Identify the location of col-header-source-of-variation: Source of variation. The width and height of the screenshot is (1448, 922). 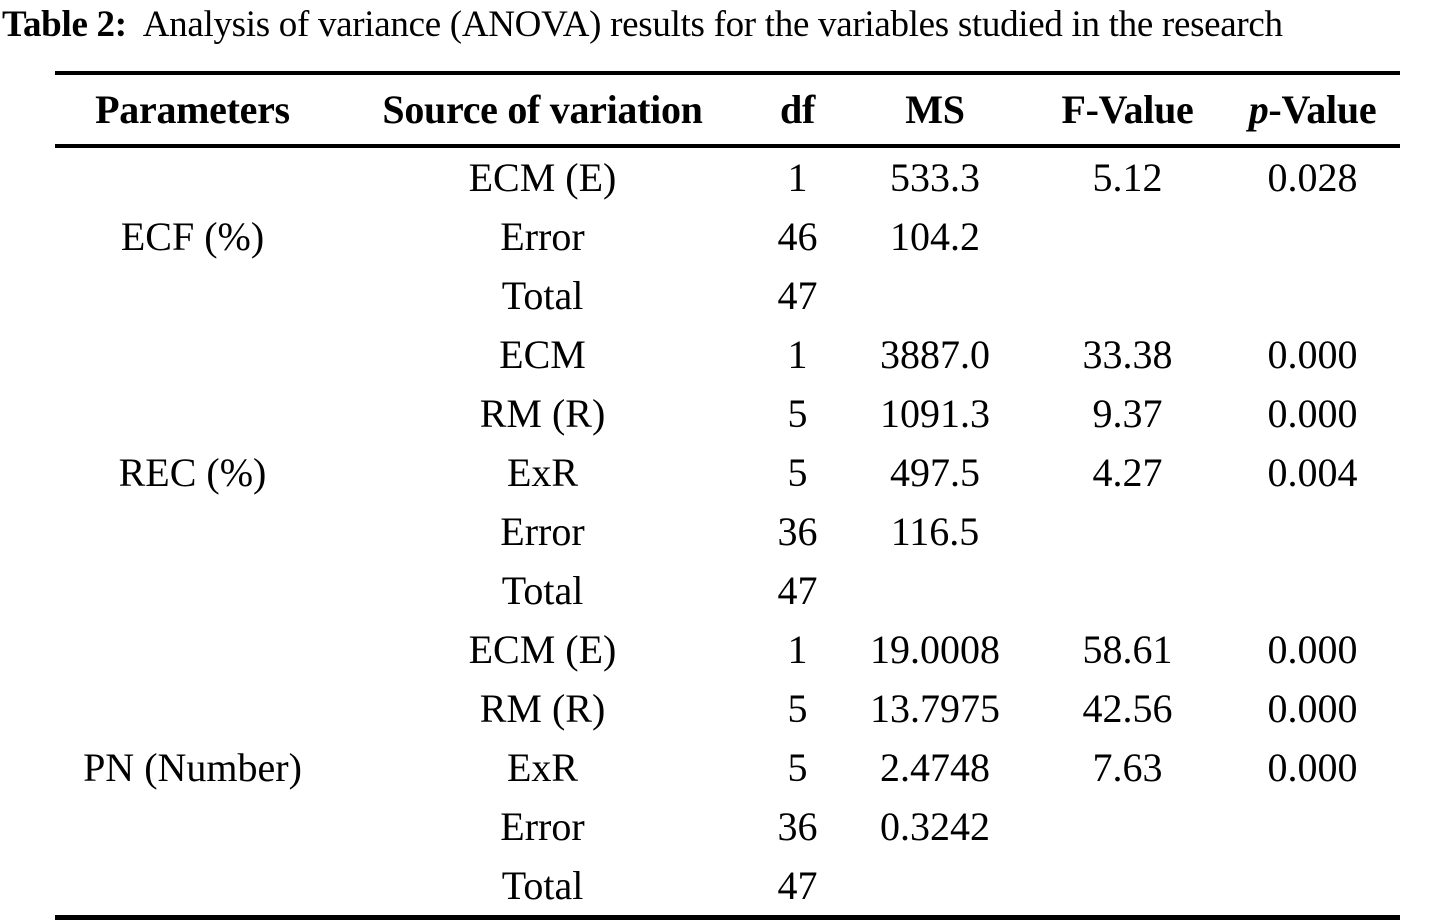
(542, 110).